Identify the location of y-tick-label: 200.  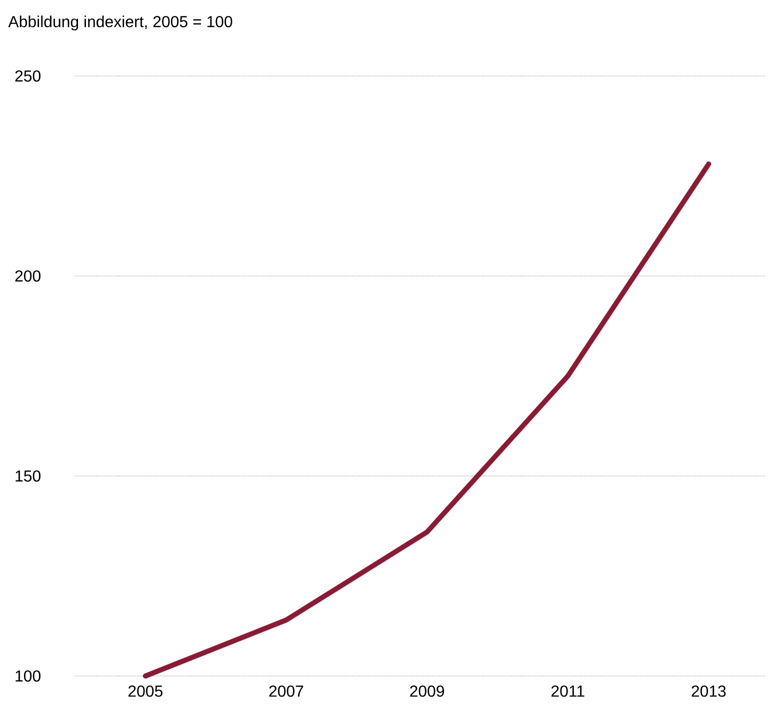
(27, 276).